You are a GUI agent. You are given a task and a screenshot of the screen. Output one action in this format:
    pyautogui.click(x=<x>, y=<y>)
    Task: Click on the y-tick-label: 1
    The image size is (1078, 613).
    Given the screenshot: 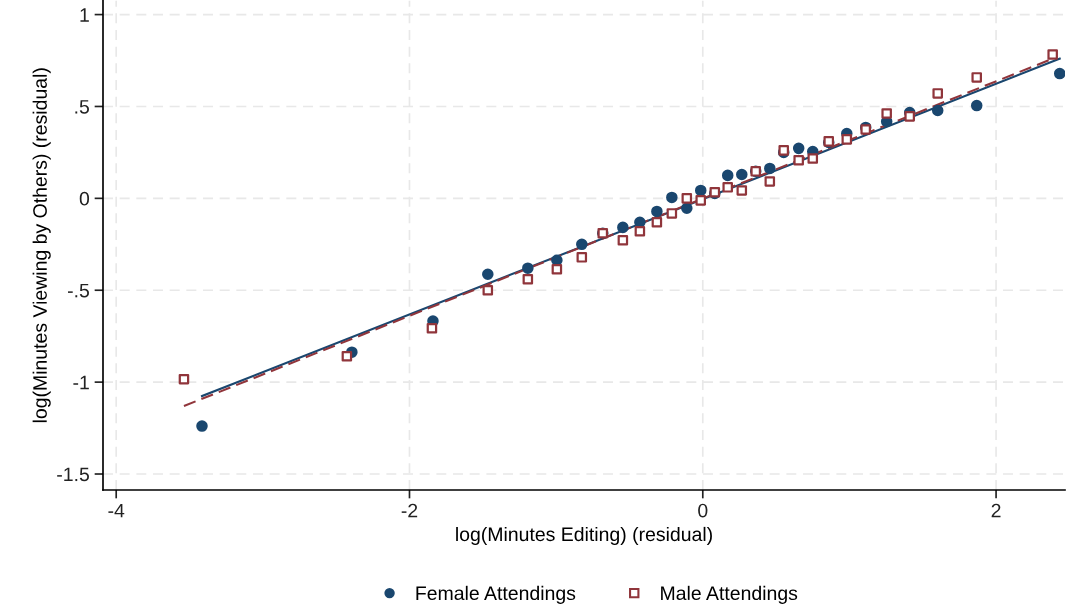 What is the action you would take?
    pyautogui.click(x=84, y=15)
    